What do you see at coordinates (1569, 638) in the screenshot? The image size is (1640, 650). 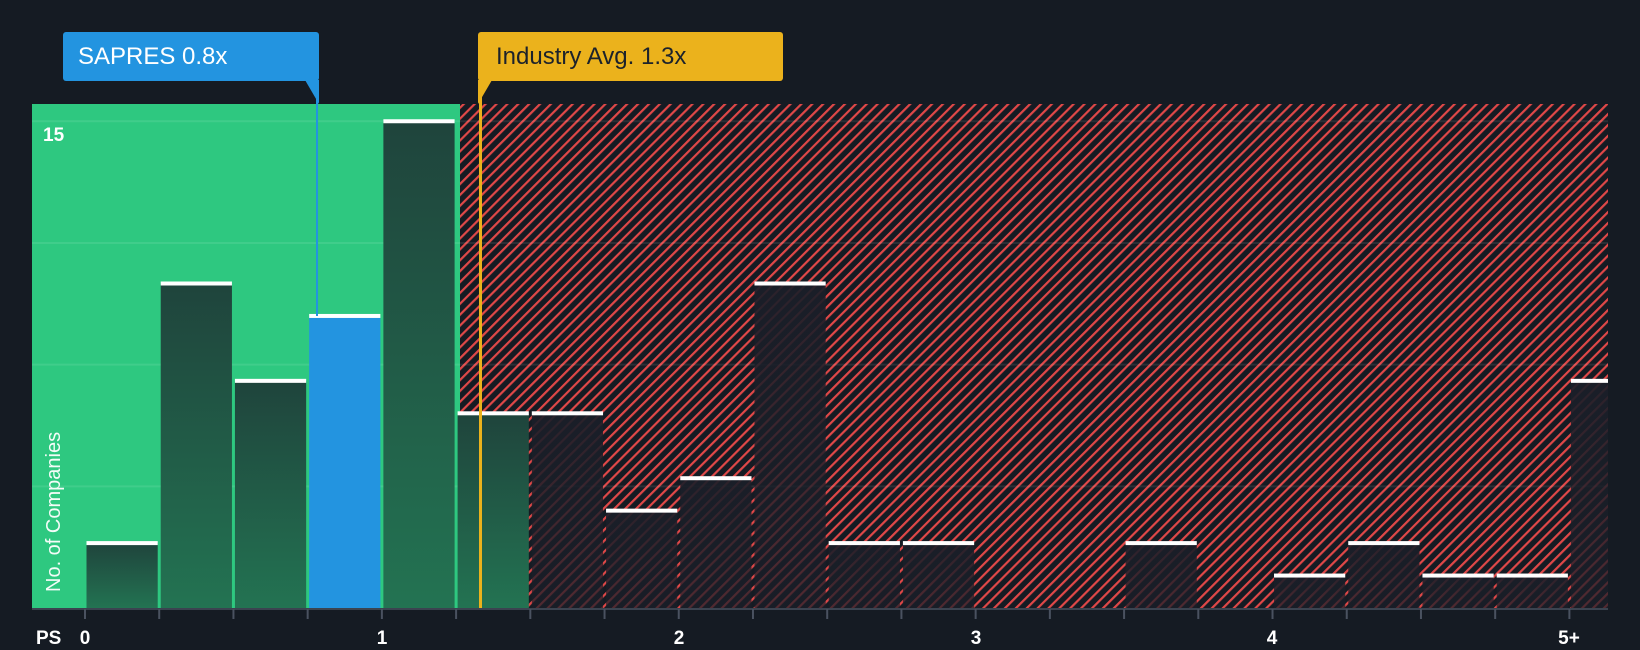 I see `x-tick-label: 5+` at bounding box center [1569, 638].